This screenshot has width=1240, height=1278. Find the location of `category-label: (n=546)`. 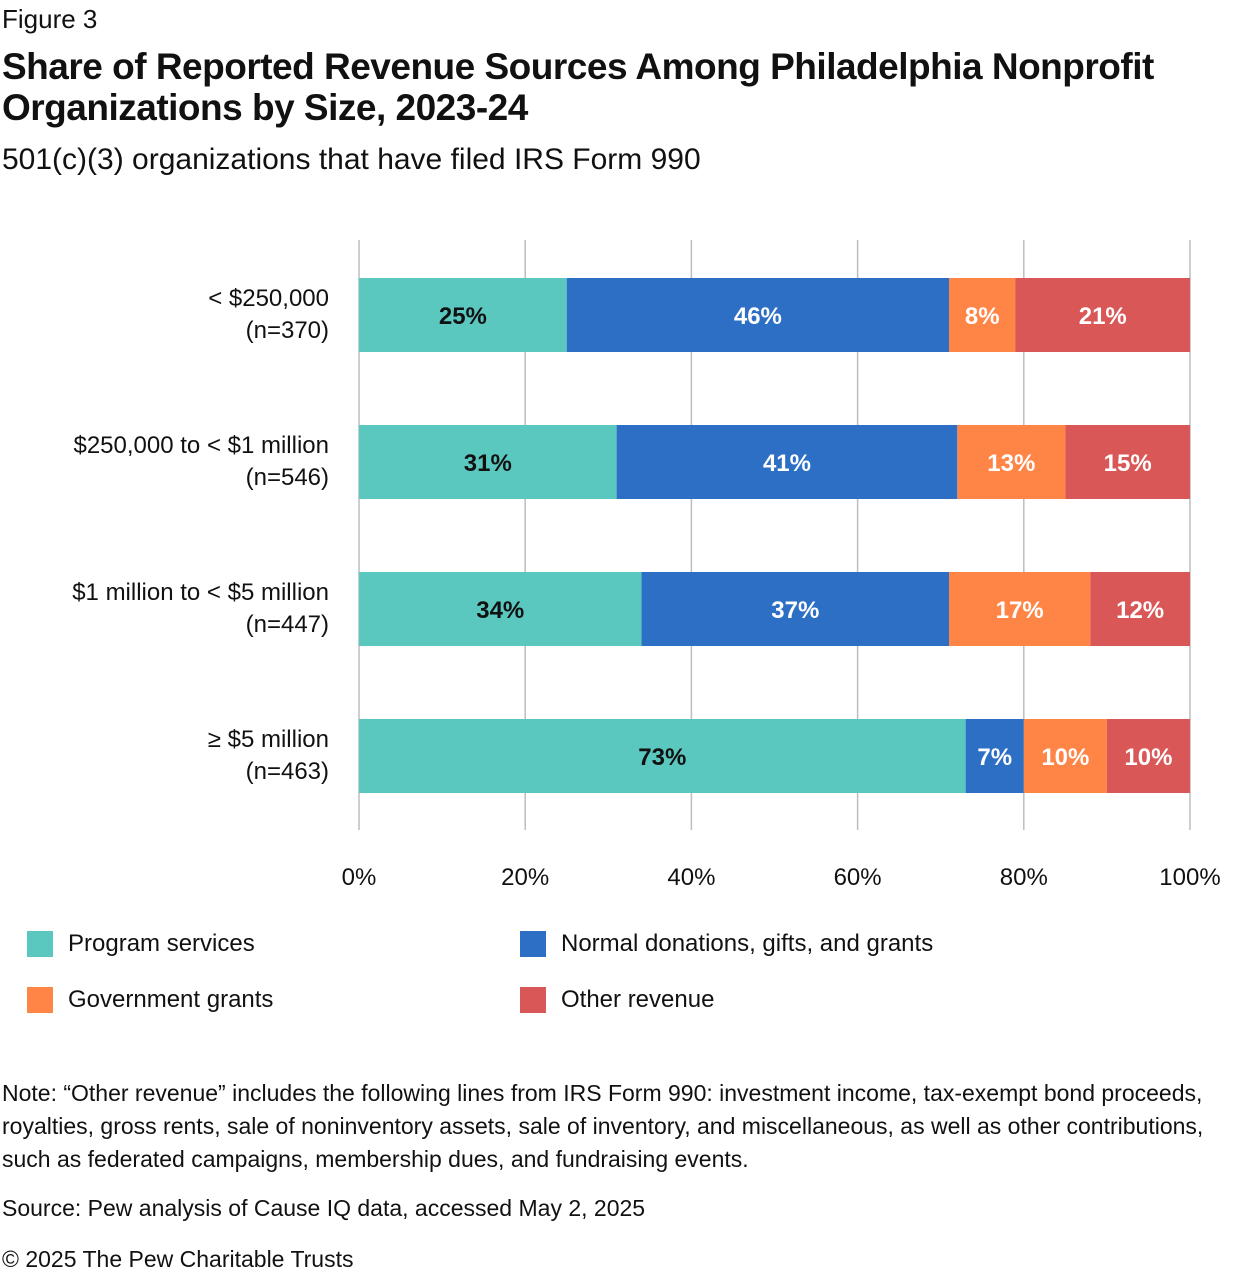

category-label: (n=546) is located at coordinates (287, 477).